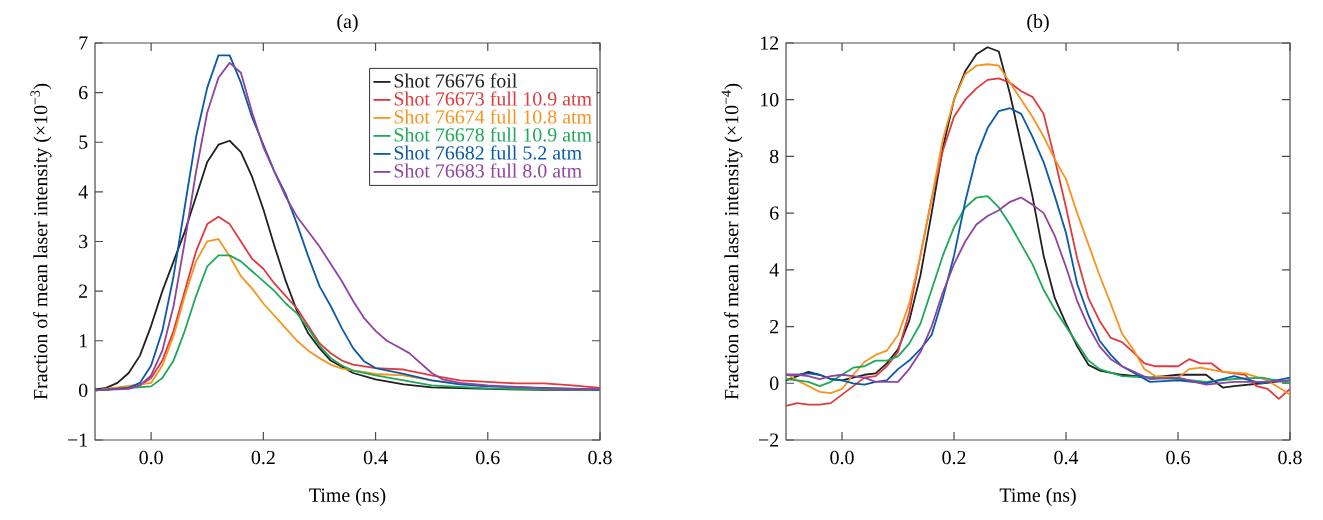 The width and height of the screenshot is (1323, 520). What do you see at coordinates (455, 80) in the screenshot?
I see `legend-label: Shot 76676 foil` at bounding box center [455, 80].